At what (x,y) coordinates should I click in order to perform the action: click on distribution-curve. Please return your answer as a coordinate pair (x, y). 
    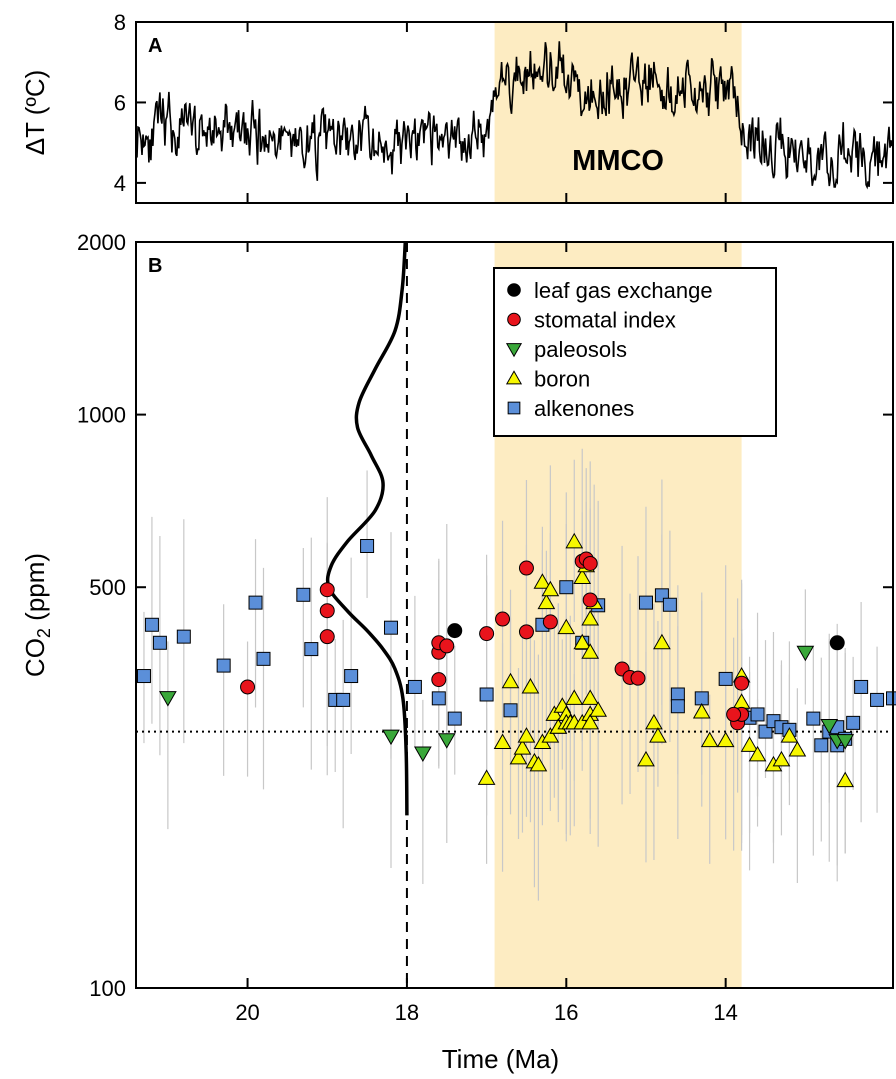
    Looking at the image, I should click on (367, 528).